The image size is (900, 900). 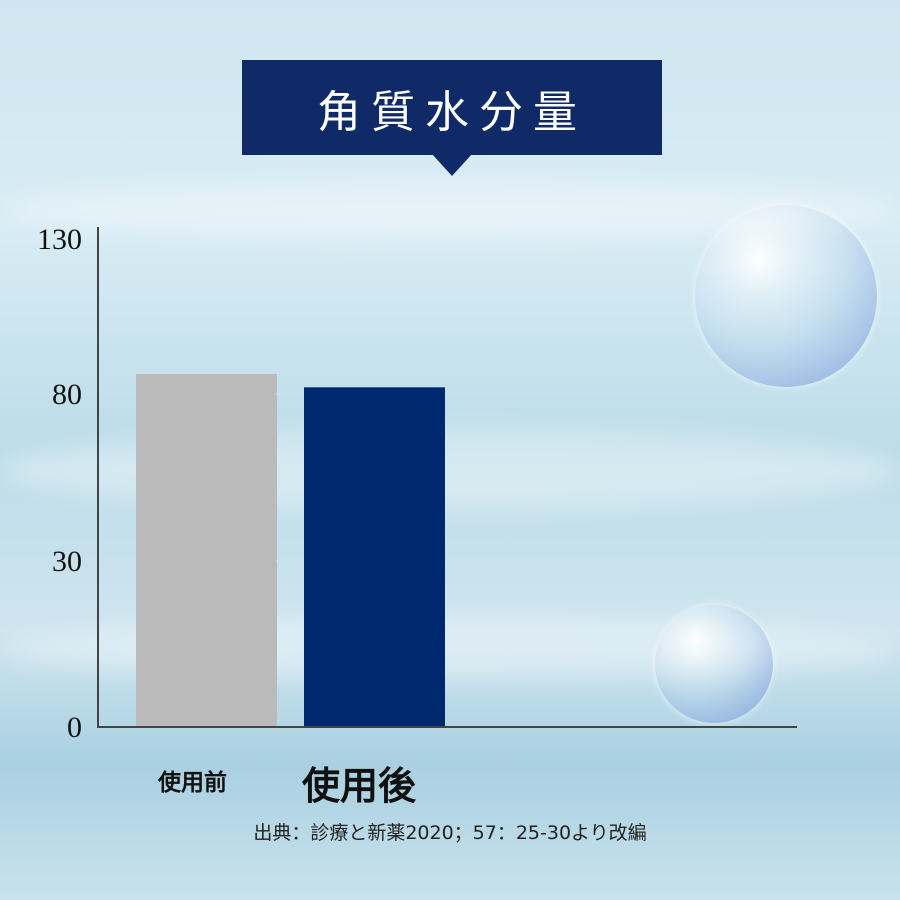 What do you see at coordinates (374, 557) in the screenshot?
I see `bar-after` at bounding box center [374, 557].